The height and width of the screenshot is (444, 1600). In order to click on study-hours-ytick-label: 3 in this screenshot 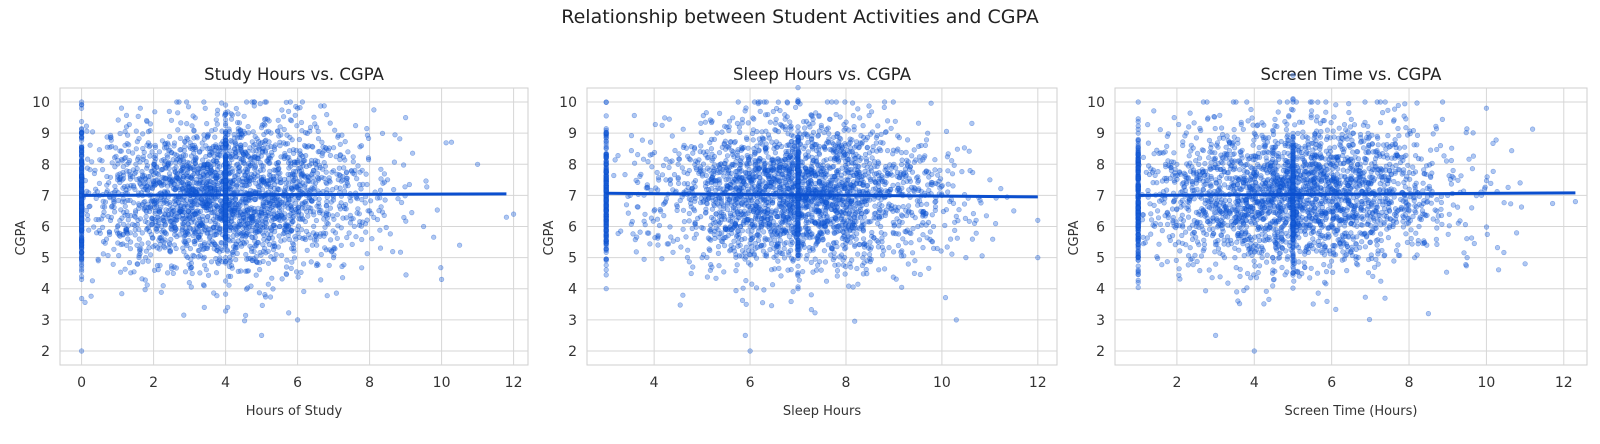, I will do `click(45, 321)`.